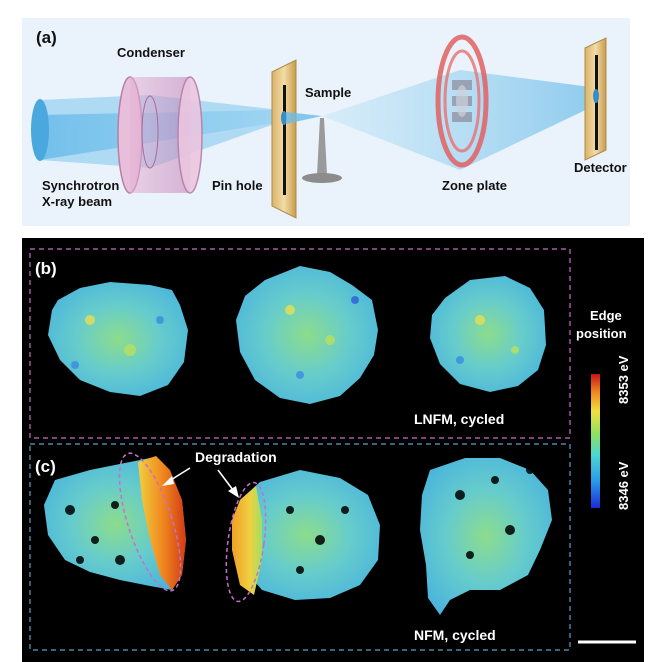  I want to click on condenser-label: Condenser, so click(151, 52).